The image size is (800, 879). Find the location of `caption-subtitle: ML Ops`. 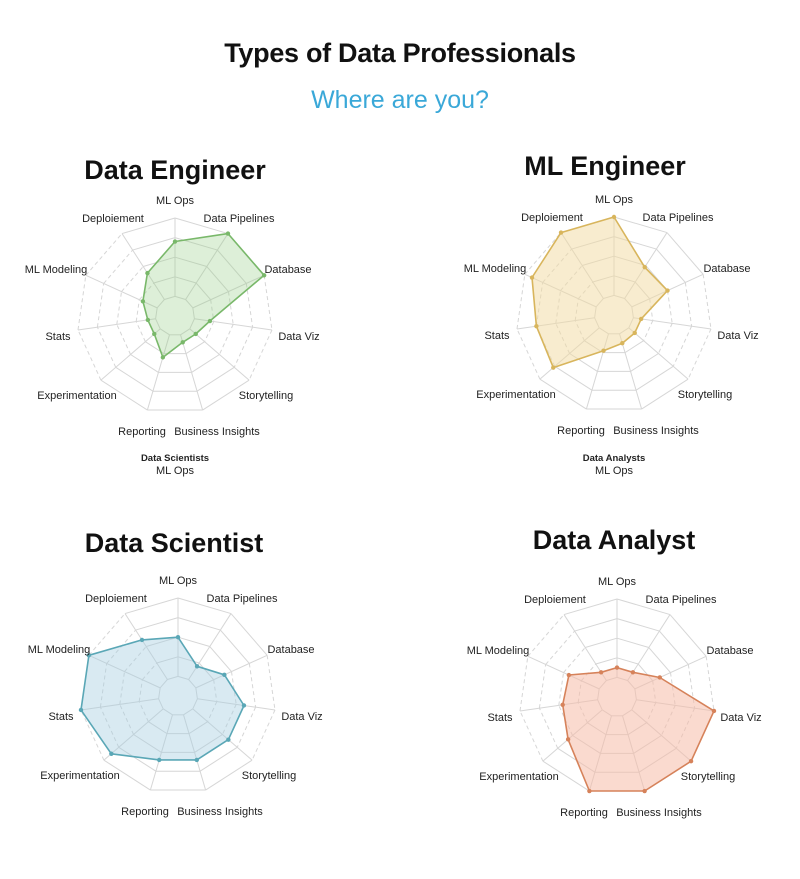

caption-subtitle: ML Ops is located at coordinates (614, 471).